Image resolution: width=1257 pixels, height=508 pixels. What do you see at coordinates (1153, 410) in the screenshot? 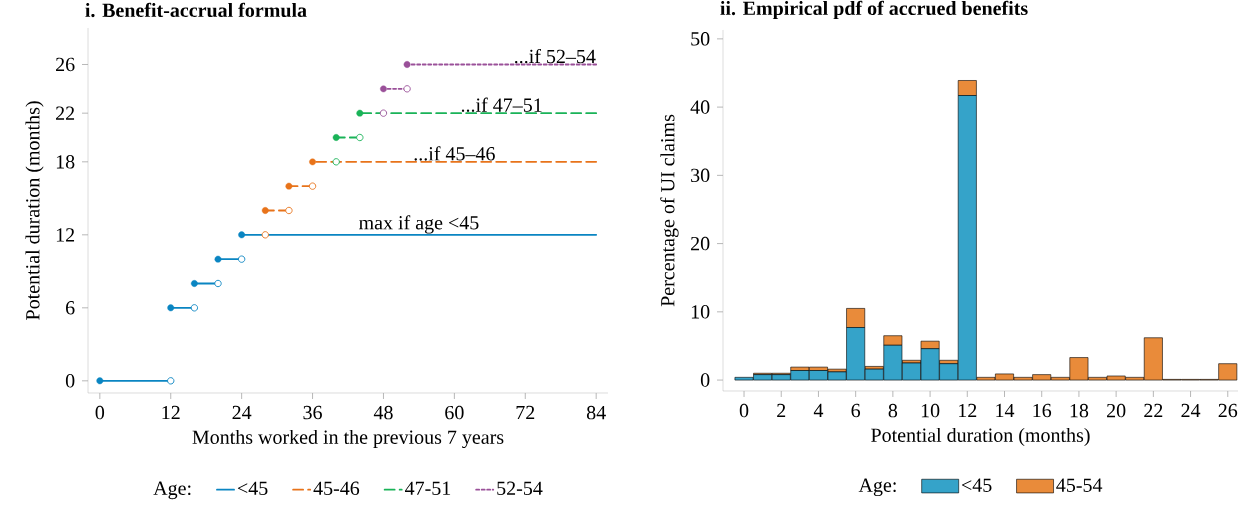
I see `x-tick-label: 22` at bounding box center [1153, 410].